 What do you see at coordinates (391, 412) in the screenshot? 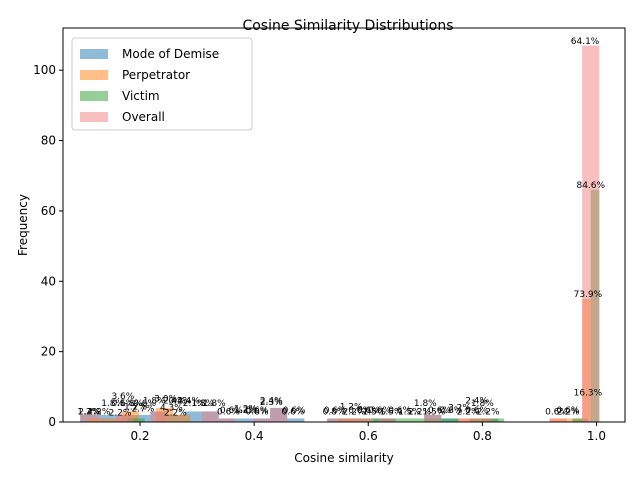
I see `data-label-39: 1.5%` at bounding box center [391, 412].